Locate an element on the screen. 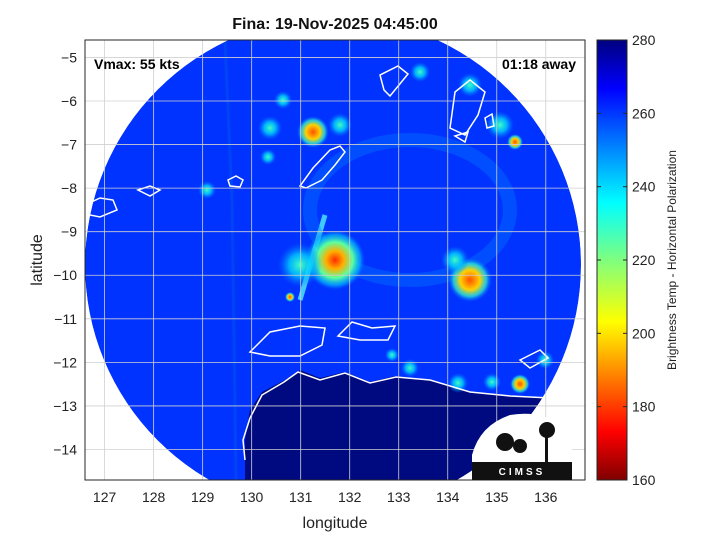  x-tick-label: 134 is located at coordinates (448, 497).